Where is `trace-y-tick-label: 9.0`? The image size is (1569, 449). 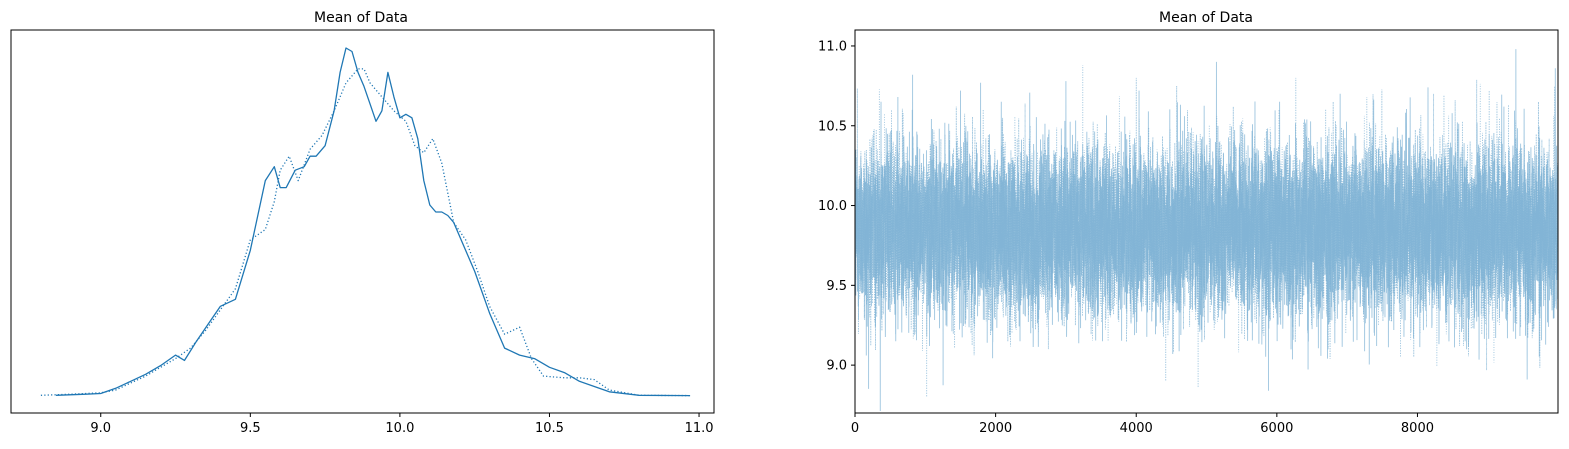 trace-y-tick-label: 9.0 is located at coordinates (836, 366).